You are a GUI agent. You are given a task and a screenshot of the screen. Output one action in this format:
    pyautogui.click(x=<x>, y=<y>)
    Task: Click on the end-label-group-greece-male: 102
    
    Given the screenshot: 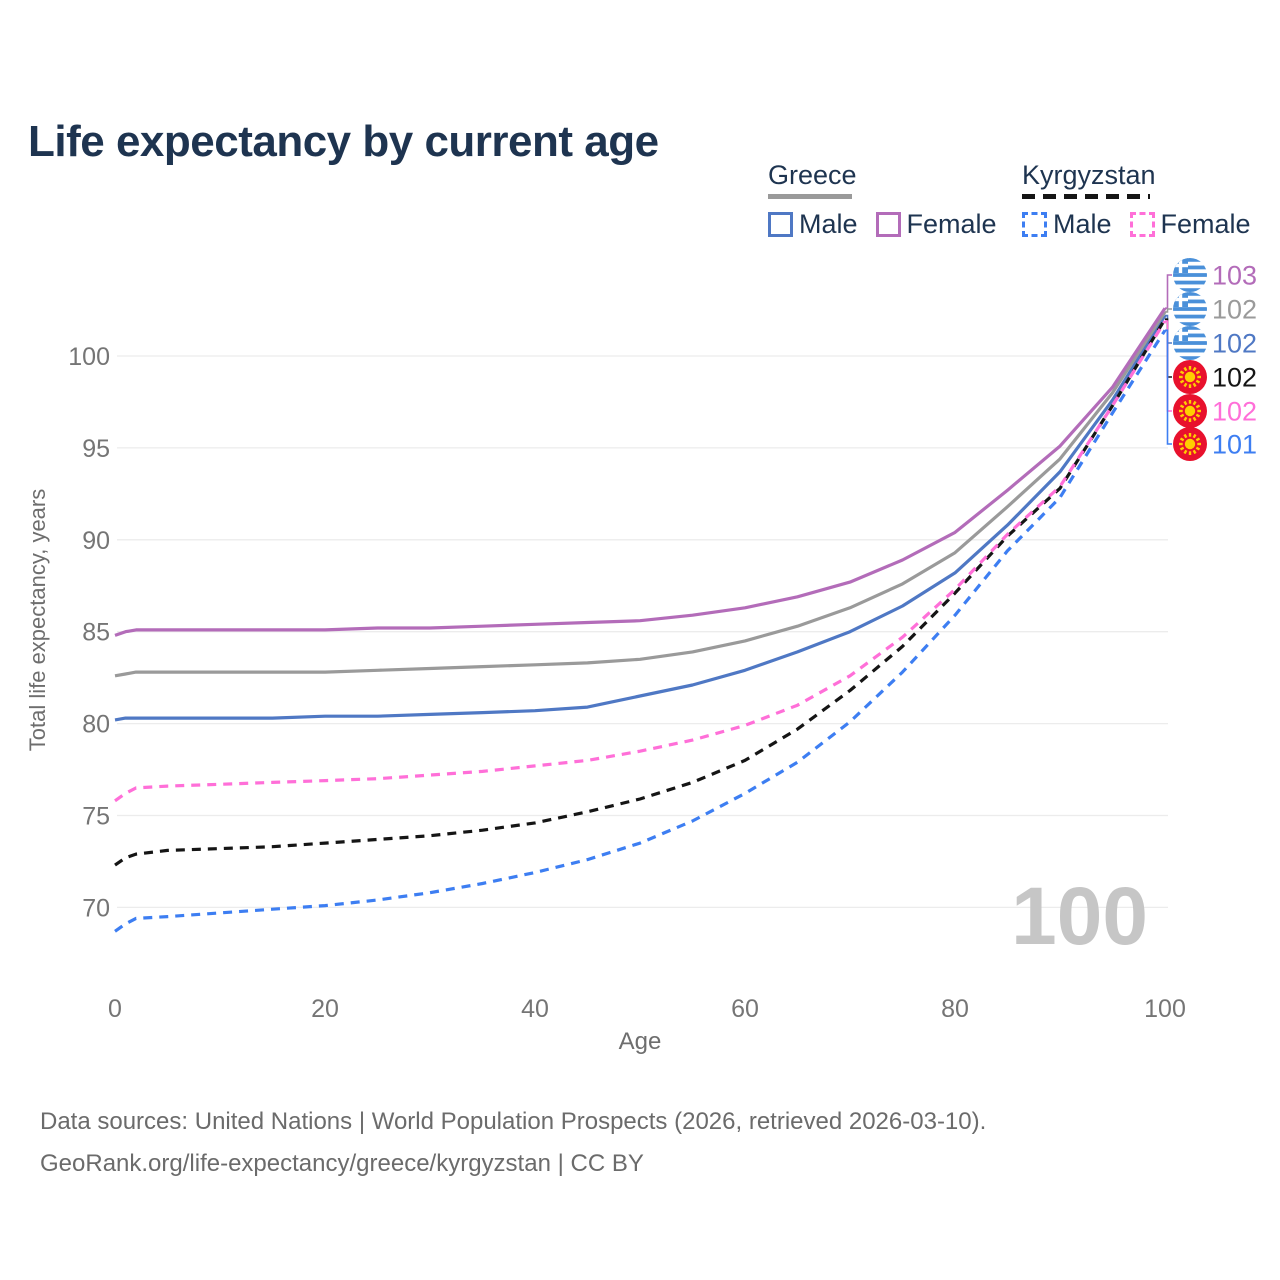 What is the action you would take?
    pyautogui.click(x=1215, y=343)
    